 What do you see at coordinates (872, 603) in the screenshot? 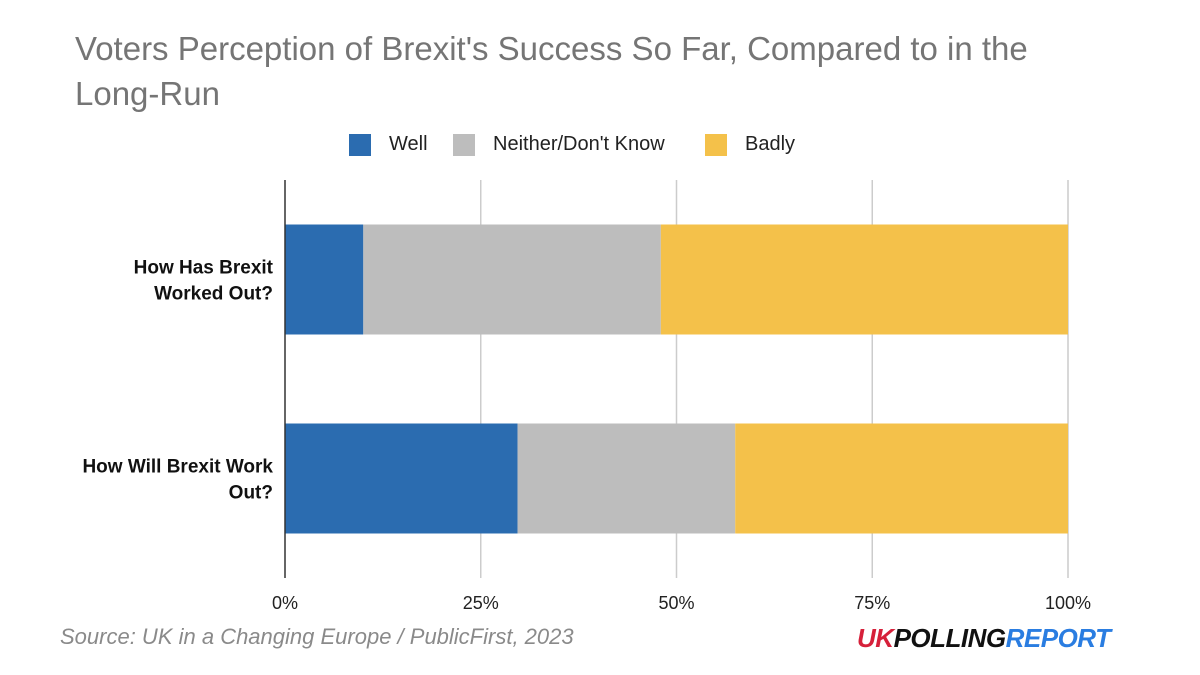
I see `x-tick-label-3: 75%` at bounding box center [872, 603].